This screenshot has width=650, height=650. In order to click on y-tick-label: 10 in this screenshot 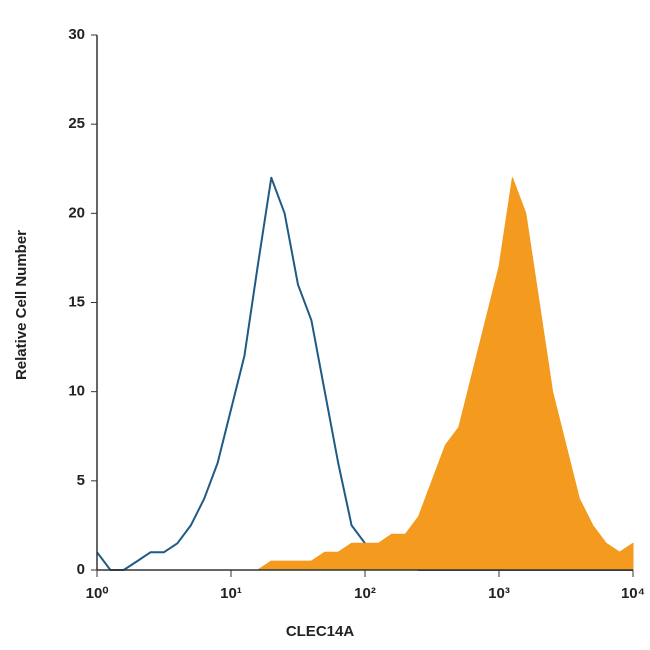, I will do `click(76, 391)`.